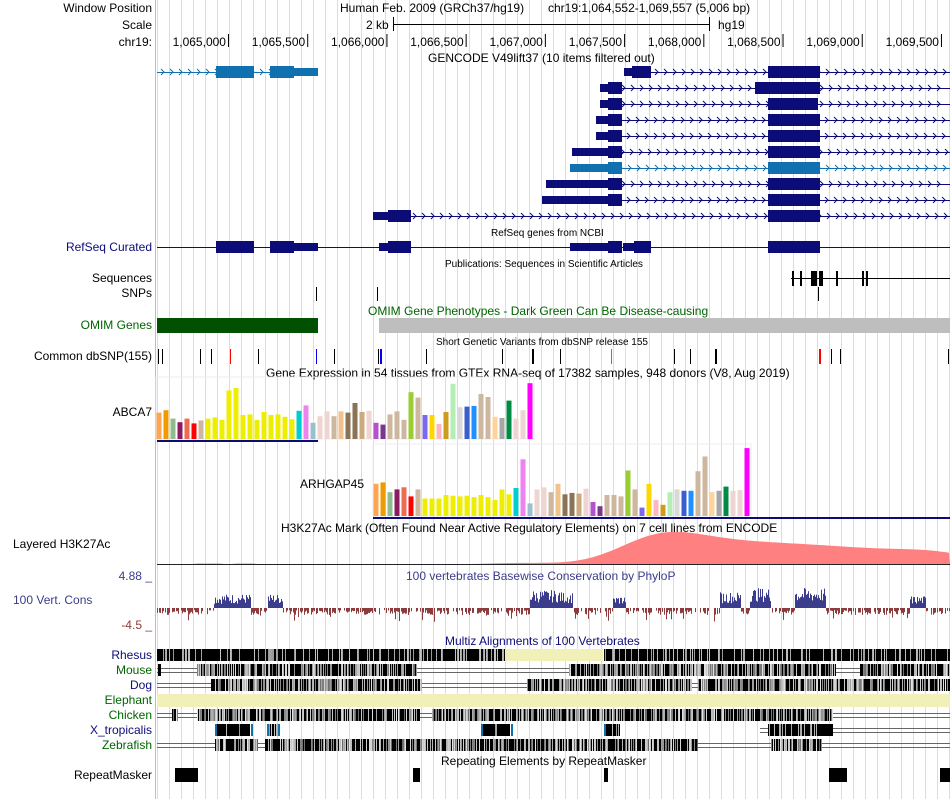 This screenshot has height=799, width=950. Describe the element at coordinates (136, 293) in the screenshot. I see `snps-label: SNPs` at that location.